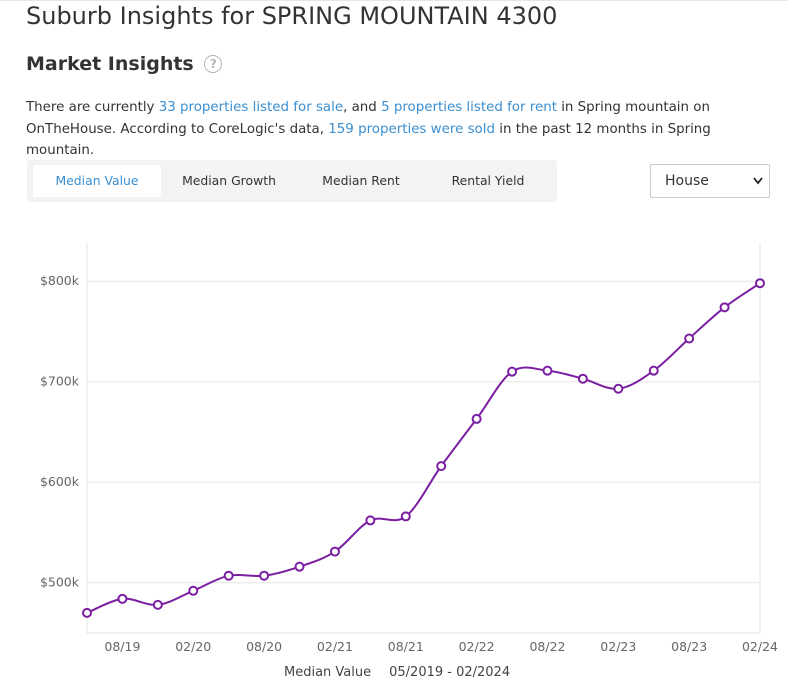 The height and width of the screenshot is (688, 788). I want to click on x-tick-label: 08/20, so click(264, 646).